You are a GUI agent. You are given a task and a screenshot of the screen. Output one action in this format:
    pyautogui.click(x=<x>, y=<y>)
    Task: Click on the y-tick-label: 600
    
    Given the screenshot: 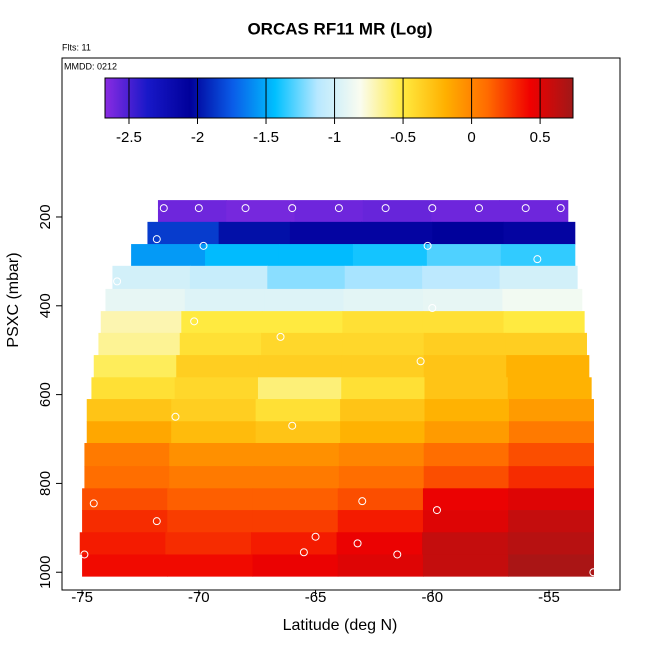 What is the action you would take?
    pyautogui.click(x=45, y=394)
    